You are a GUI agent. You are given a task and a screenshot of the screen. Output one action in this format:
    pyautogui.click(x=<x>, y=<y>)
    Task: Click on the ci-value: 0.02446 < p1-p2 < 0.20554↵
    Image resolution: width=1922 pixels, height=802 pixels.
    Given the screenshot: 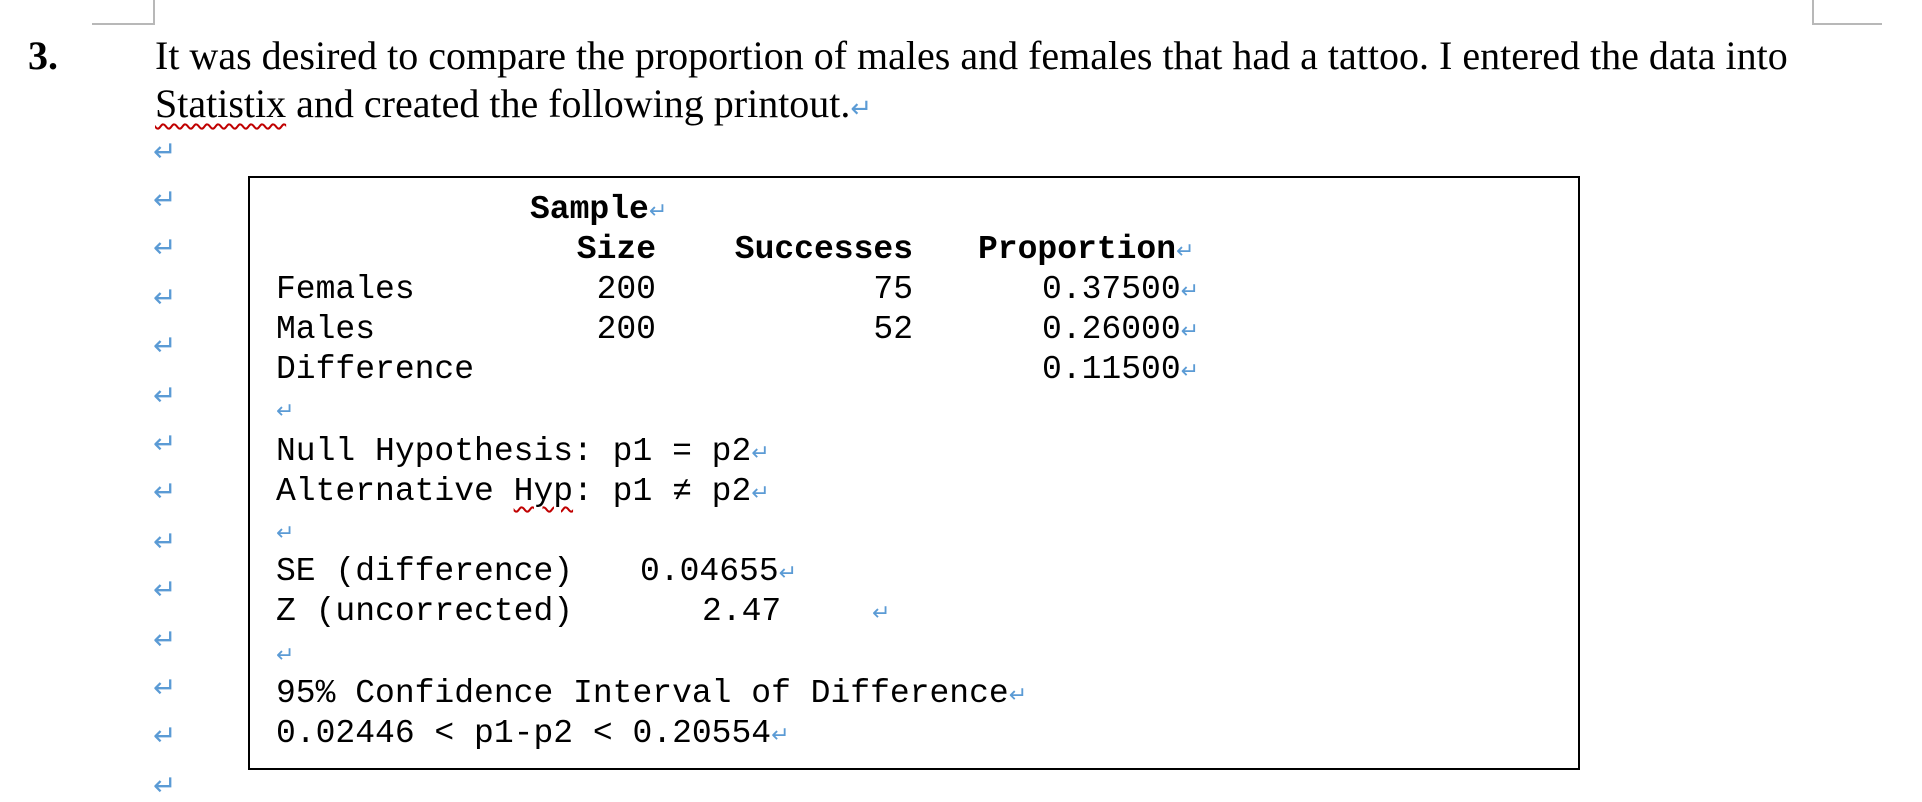 What is the action you would take?
    pyautogui.click(x=533, y=733)
    